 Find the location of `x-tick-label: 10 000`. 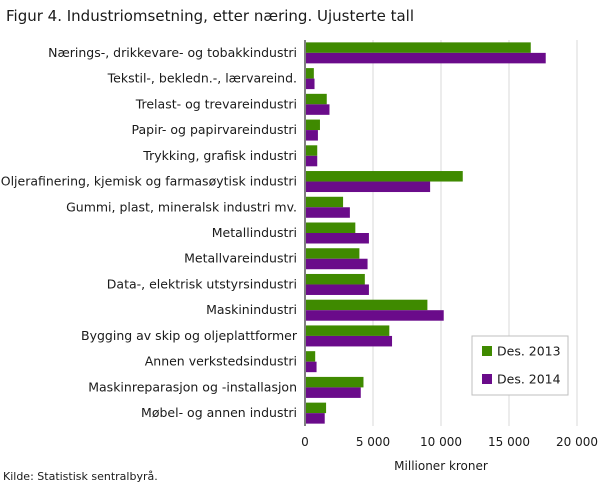

x-tick-label: 10 000 is located at coordinates (441, 442).